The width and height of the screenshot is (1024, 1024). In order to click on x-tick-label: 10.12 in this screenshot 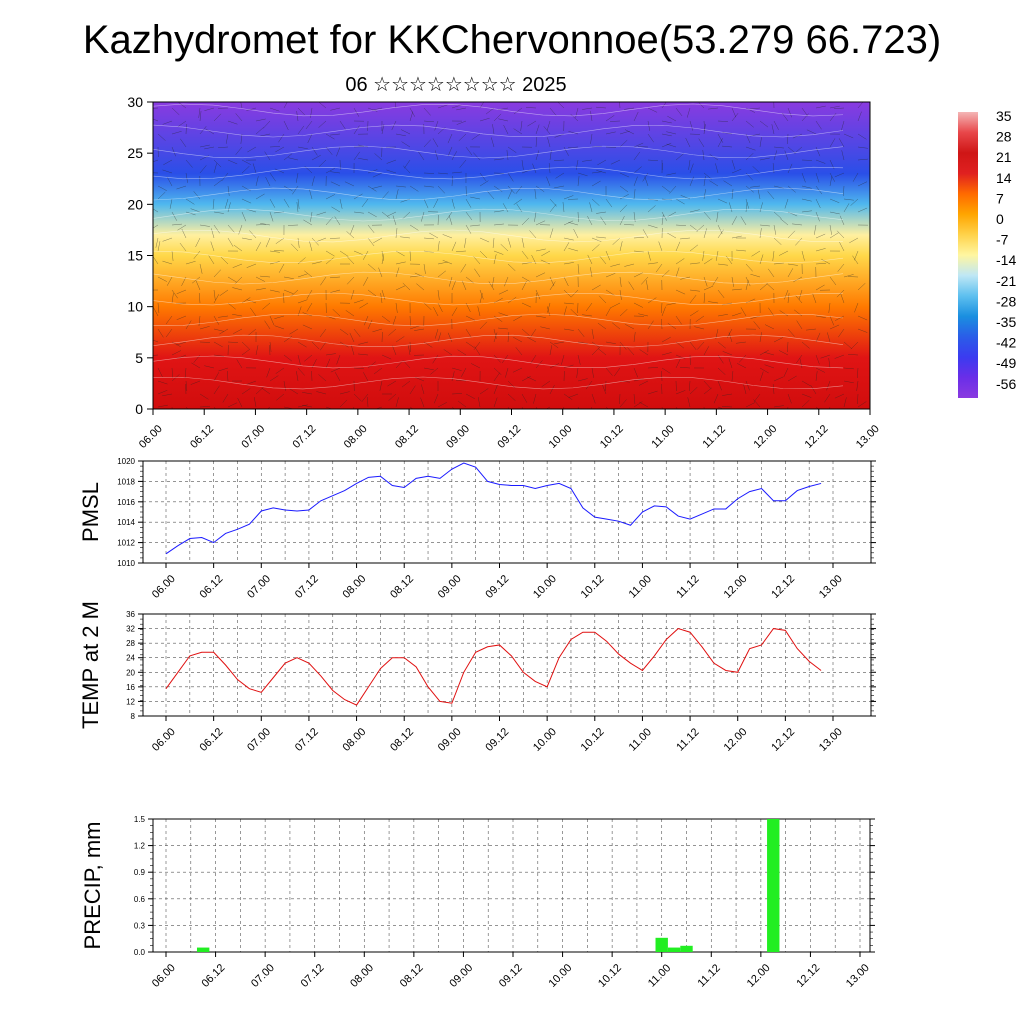, I will do `click(612, 437)`.